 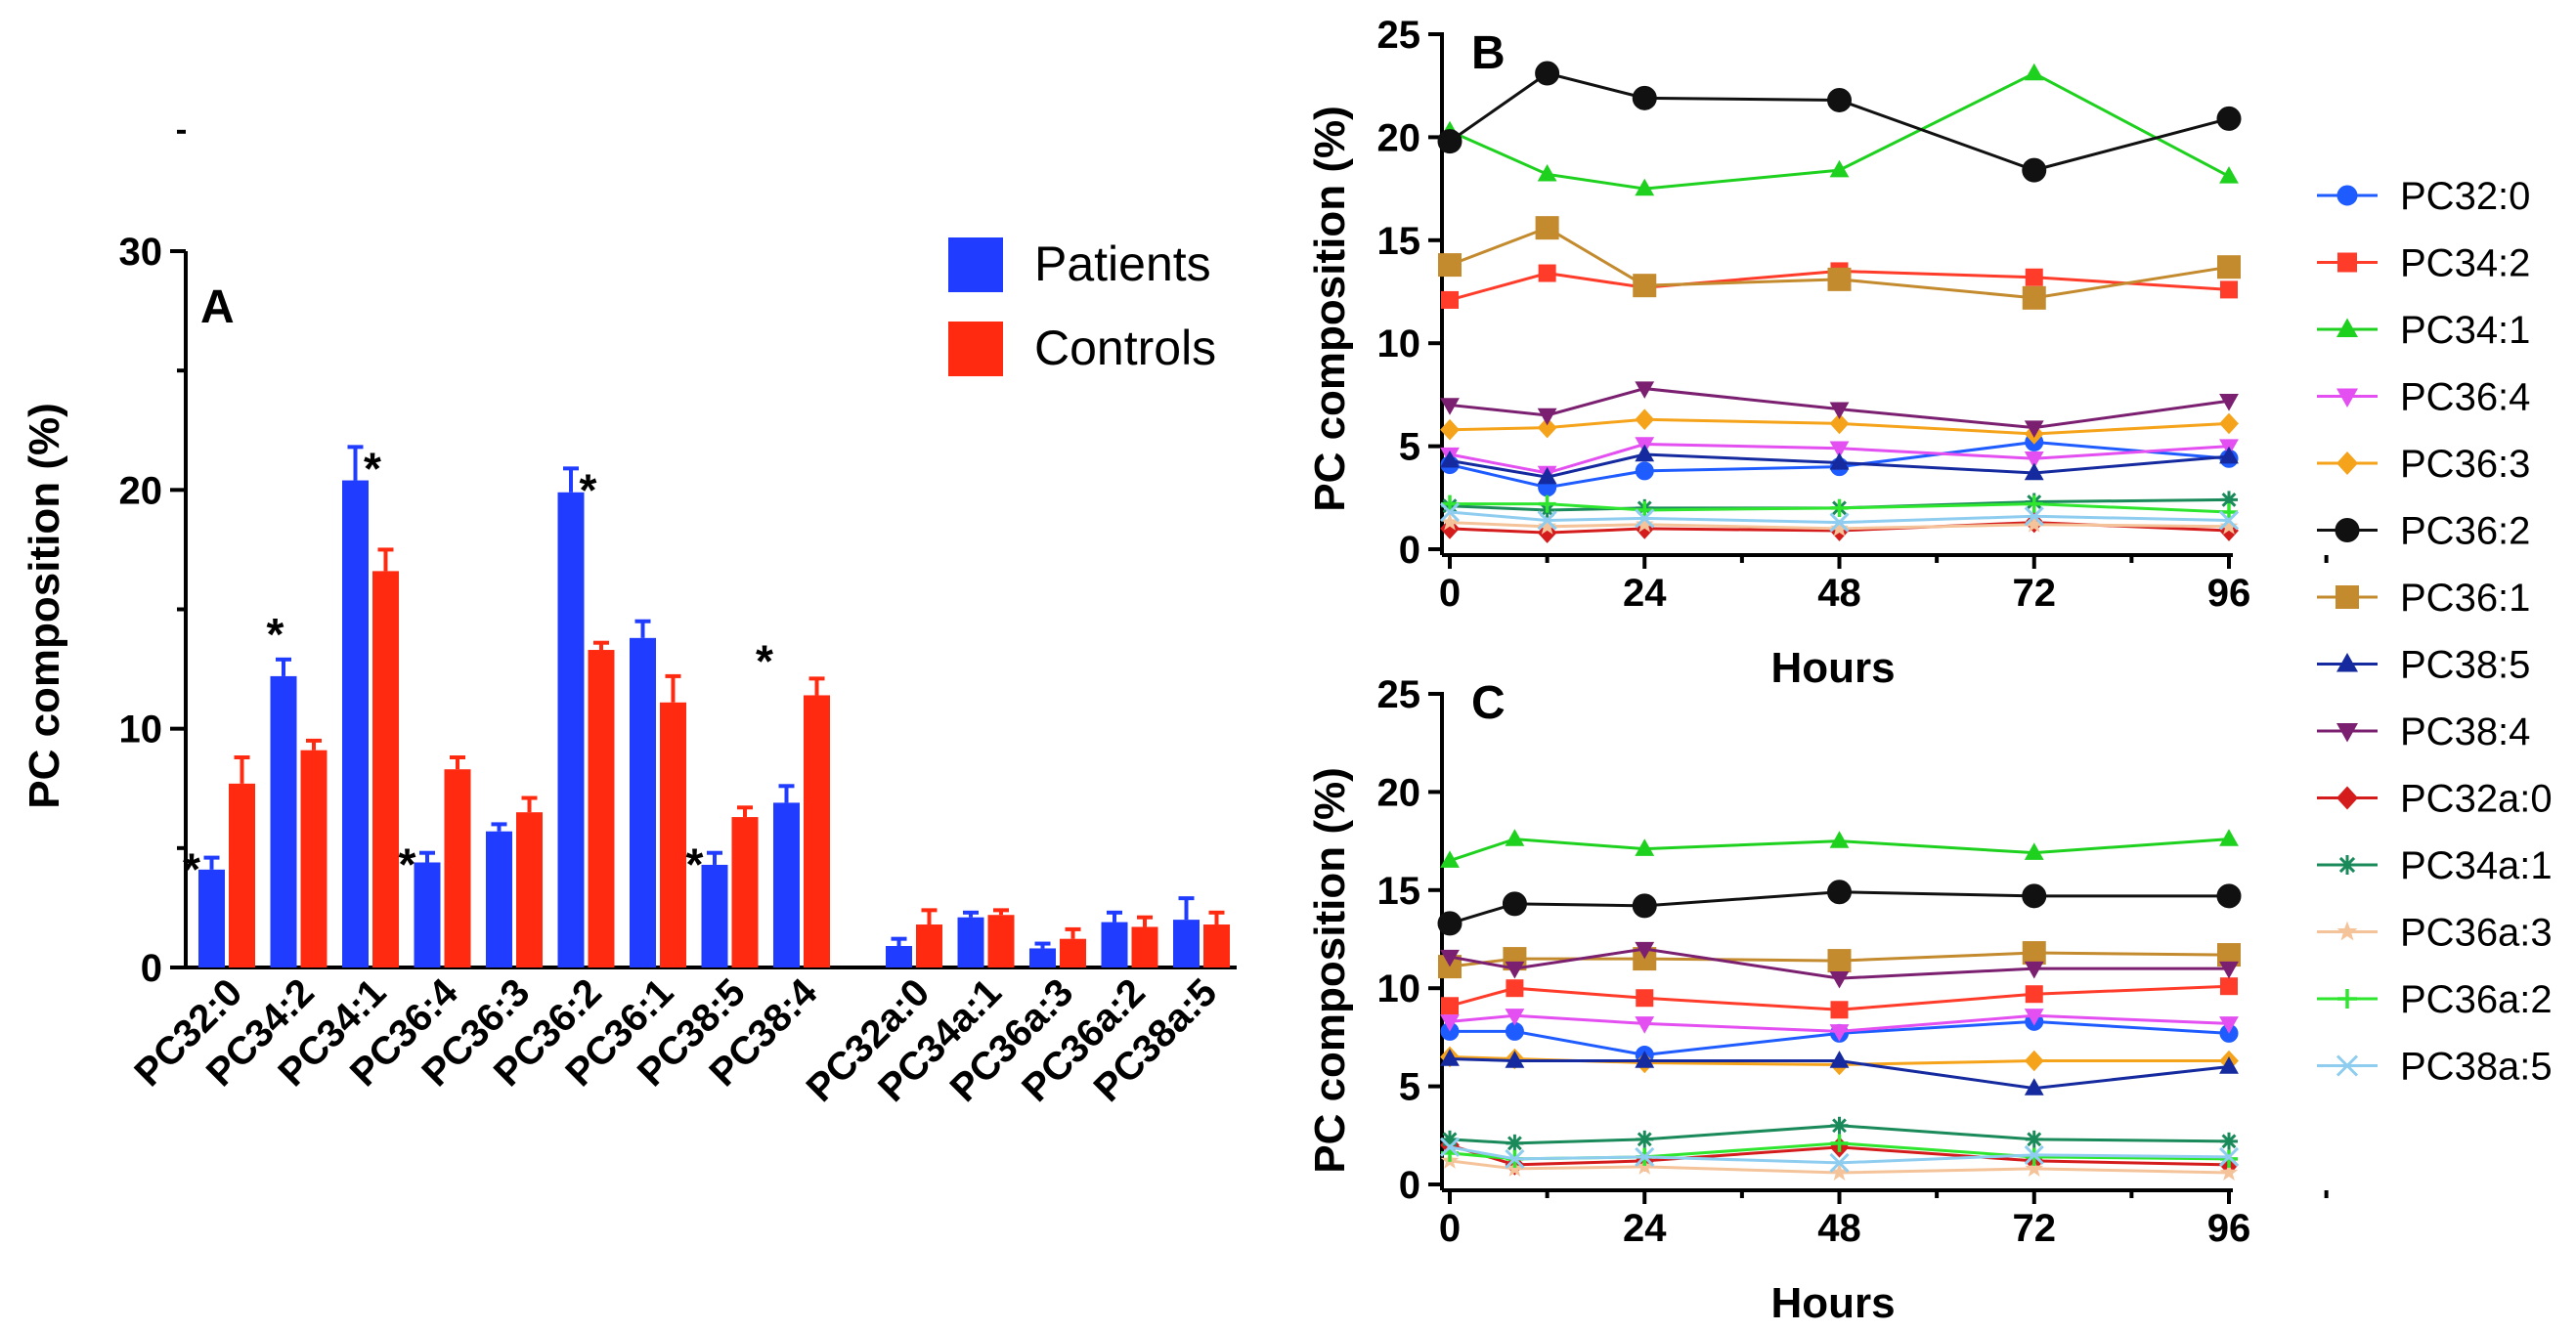 I want to click on panel-c-x-tick-label: 72, so click(x=2035, y=1228).